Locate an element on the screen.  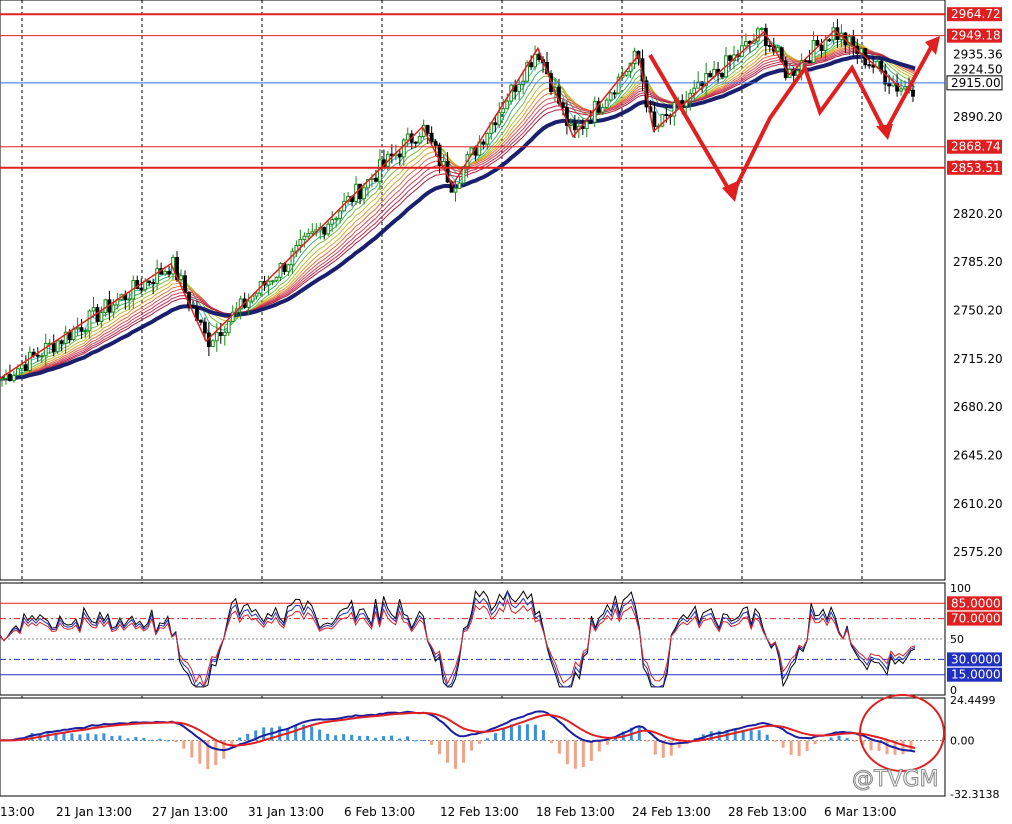
osc-level-label: 85.0000 is located at coordinates (976, 603).